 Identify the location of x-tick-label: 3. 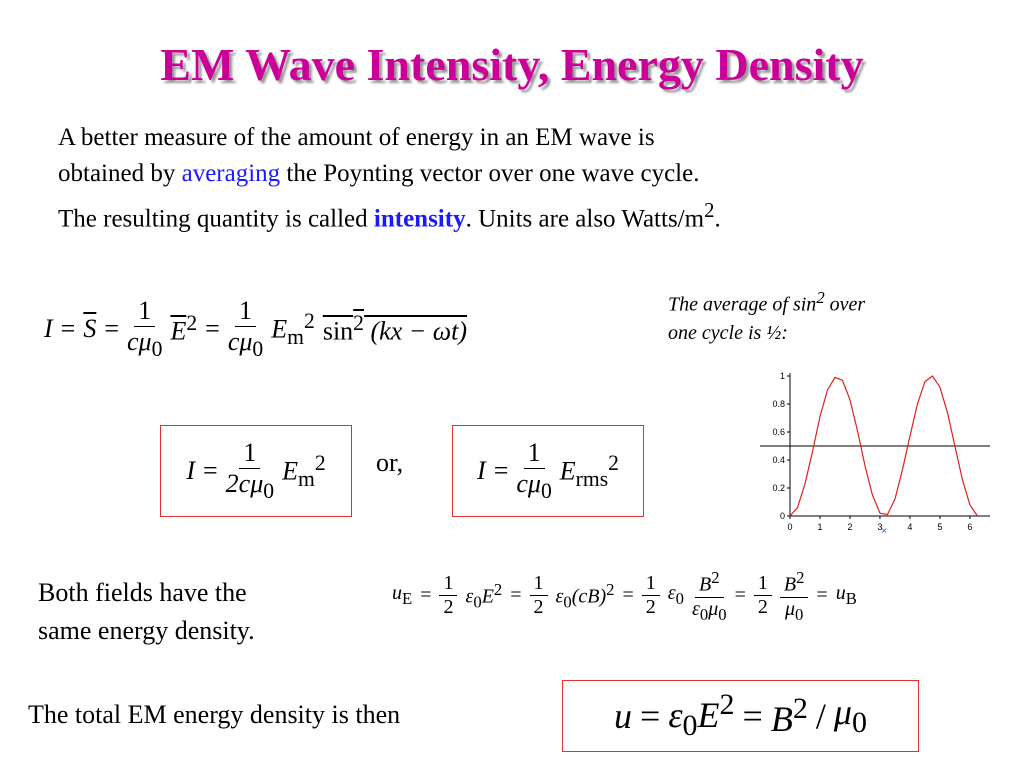
(879, 527).